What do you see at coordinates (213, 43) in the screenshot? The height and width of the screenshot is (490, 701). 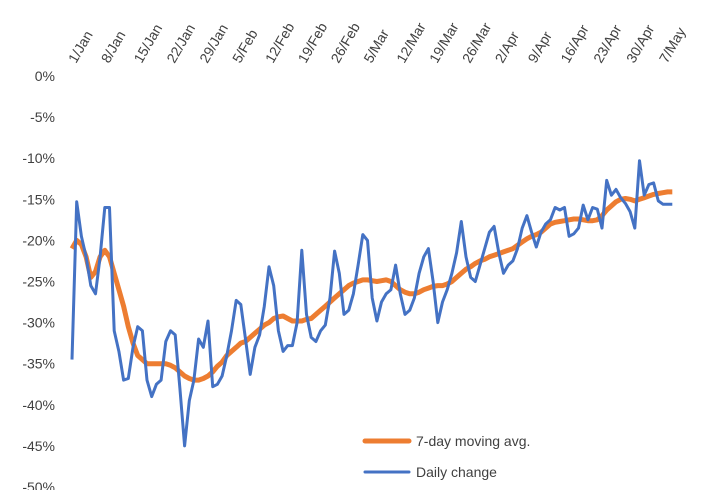 I see `x-tick-label: 29/Jan` at bounding box center [213, 43].